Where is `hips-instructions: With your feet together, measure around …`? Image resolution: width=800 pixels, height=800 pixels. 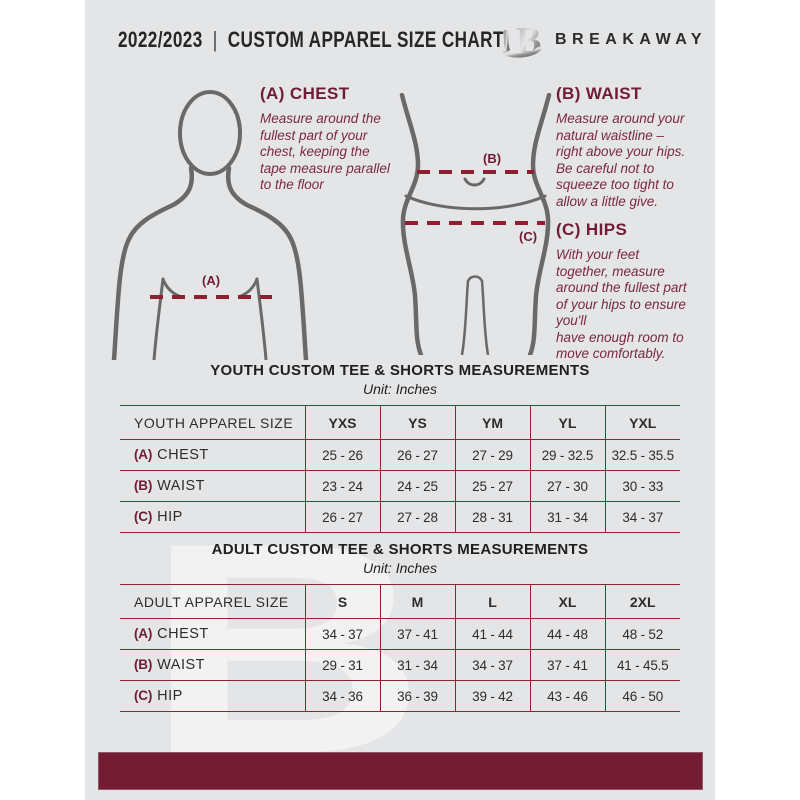
hips-instructions: With your feet together, measure around … is located at coordinates (621, 304).